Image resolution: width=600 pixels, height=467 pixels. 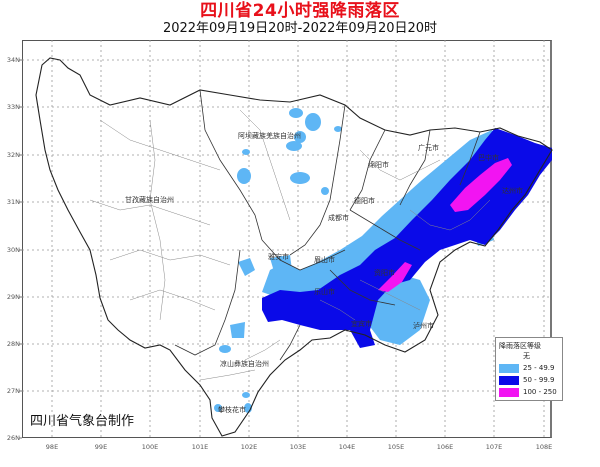 What do you see at coordinates (249, 447) in the screenshot?
I see `lon-tick-102e: 102E` at bounding box center [249, 447].